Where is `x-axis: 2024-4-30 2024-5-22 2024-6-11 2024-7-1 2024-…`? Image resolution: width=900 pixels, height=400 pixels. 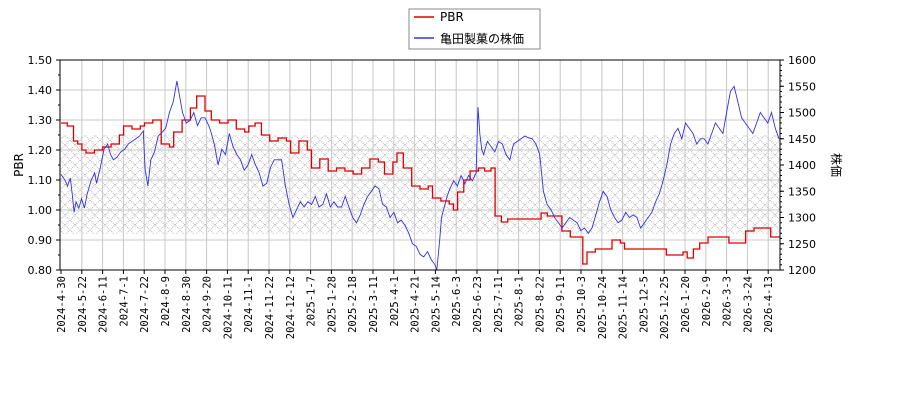 x-axis: 2024-4-30 2024-5-22 2024-6-11 2024-7-1 2024-… is located at coordinates (415, 304).